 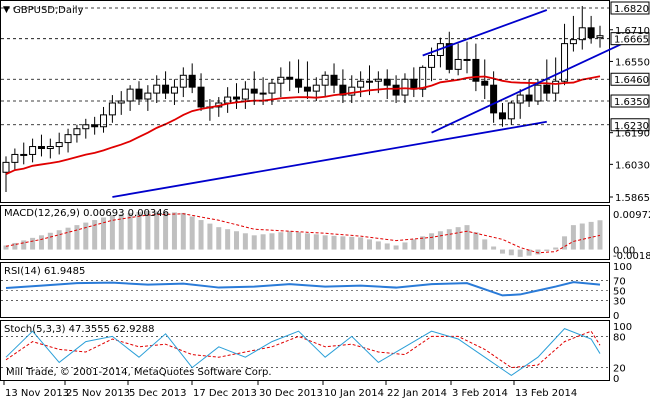 What do you see at coordinates (616, 316) in the screenshot?
I see `rsi-tick-label: 0` at bounding box center [616, 316].